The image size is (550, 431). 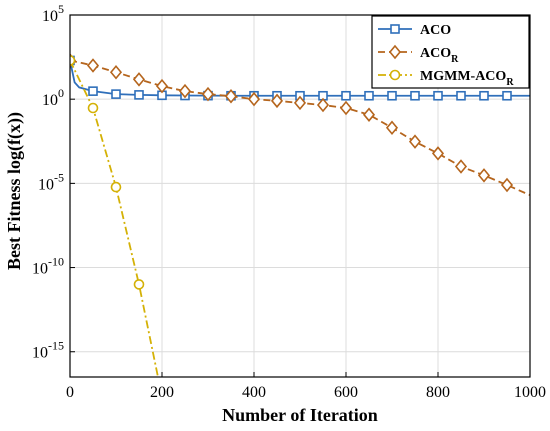 I want to click on legend-label: ACOR, so click(x=439, y=55).